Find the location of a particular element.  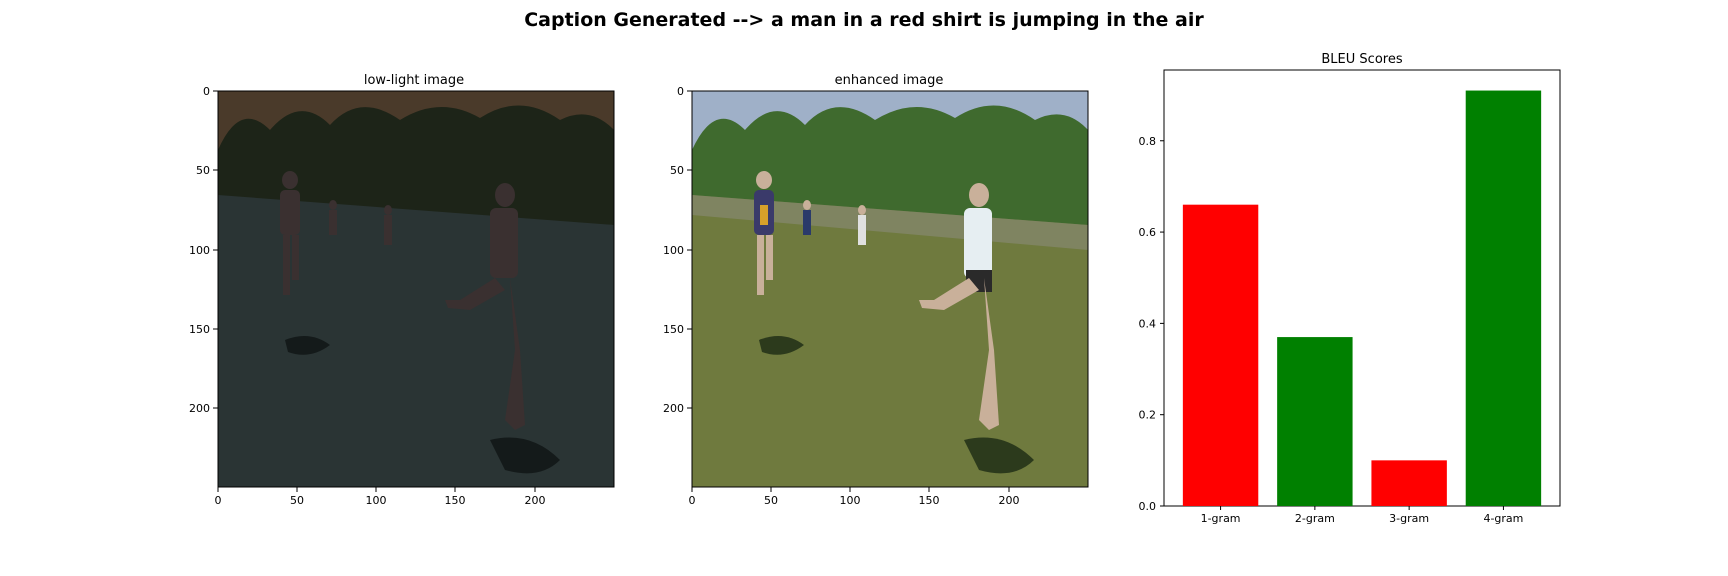

y-tick-label: 0.6 is located at coordinates (1148, 232).